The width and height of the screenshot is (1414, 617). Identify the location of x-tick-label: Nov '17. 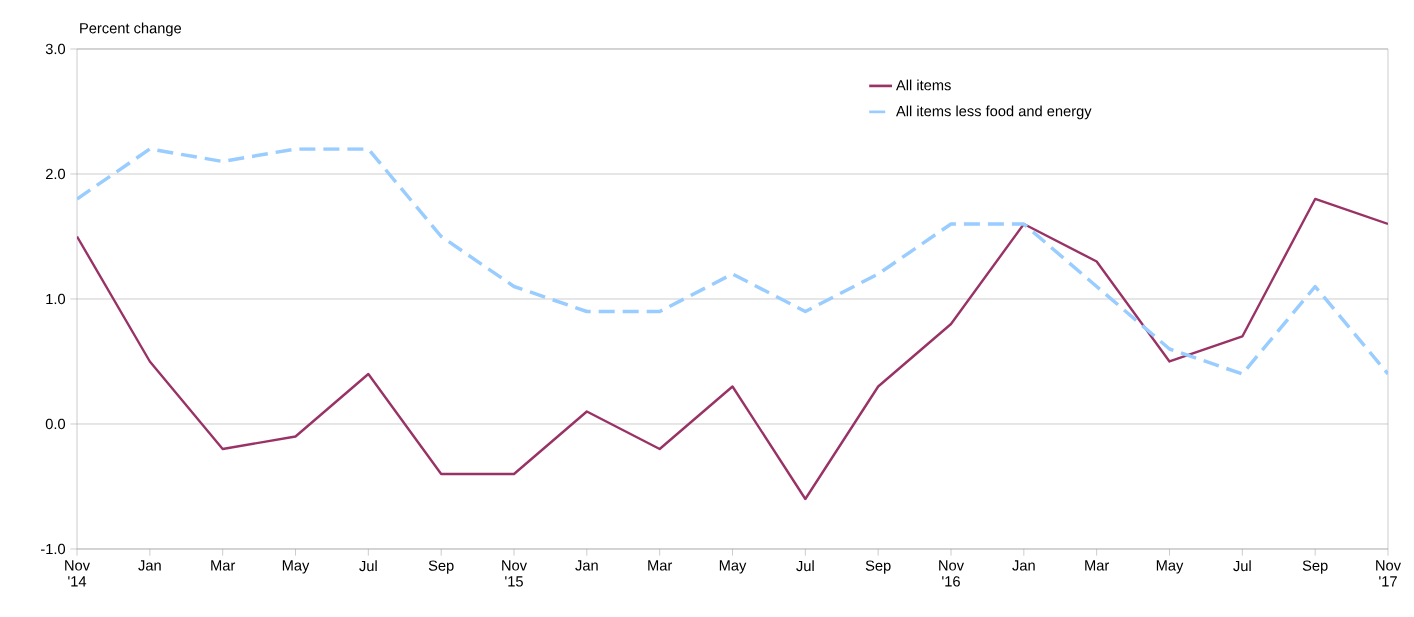
(1388, 573).